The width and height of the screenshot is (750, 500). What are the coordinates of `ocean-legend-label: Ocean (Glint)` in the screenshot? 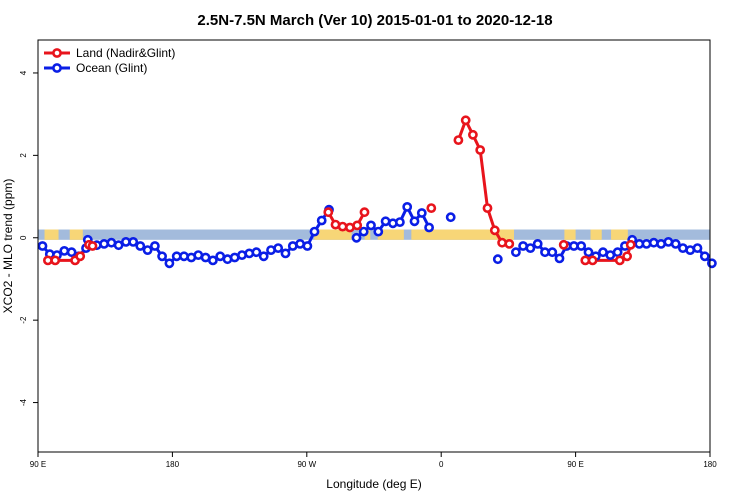 It's located at (111, 68).